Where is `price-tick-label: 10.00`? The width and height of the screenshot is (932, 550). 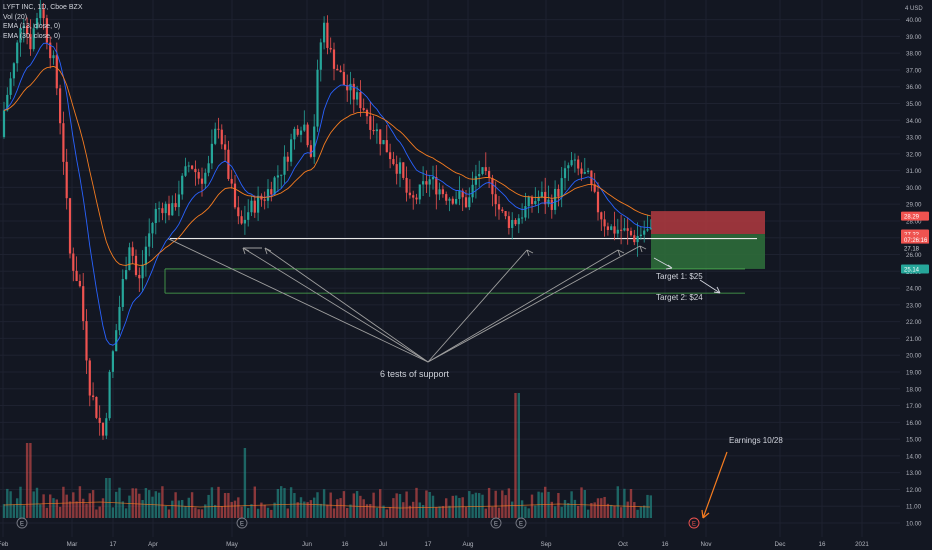 price-tick-label: 10.00 is located at coordinates (914, 524).